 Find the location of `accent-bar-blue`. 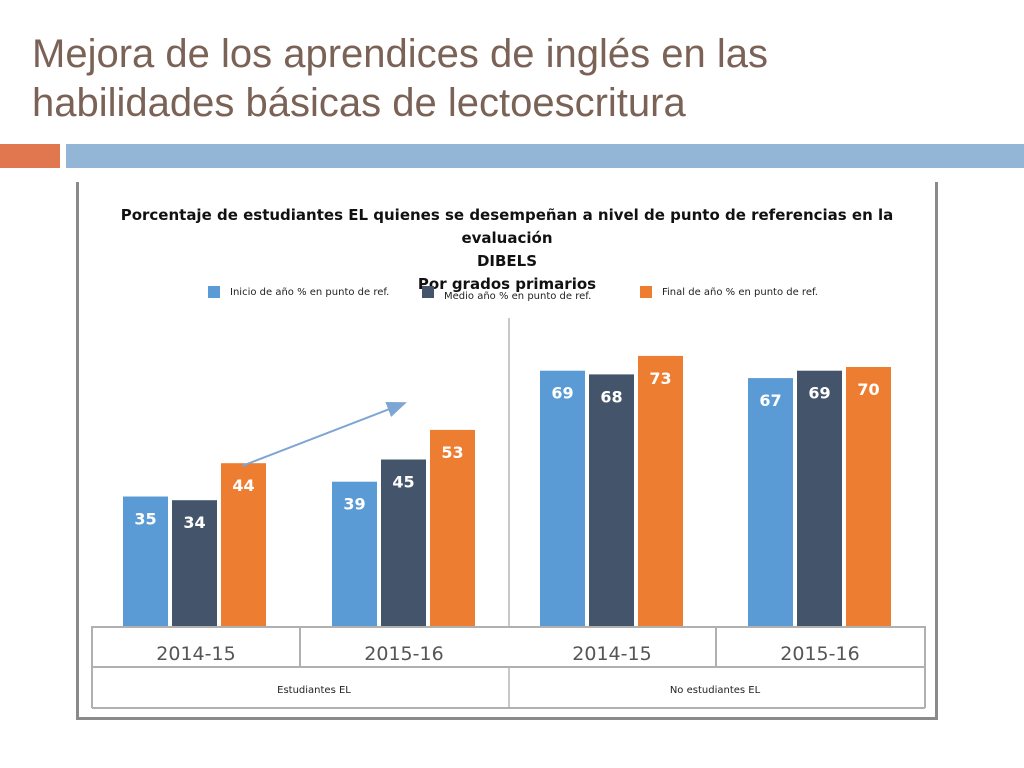

accent-bar-blue is located at coordinates (545, 156).